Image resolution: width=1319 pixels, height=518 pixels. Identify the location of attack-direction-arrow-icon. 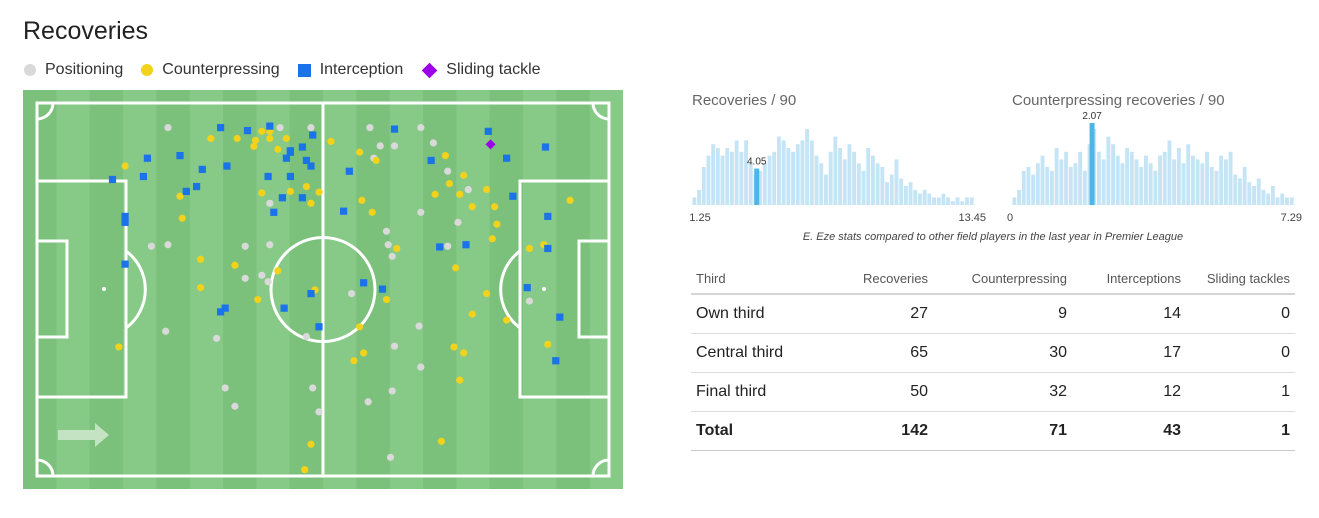
(83, 435).